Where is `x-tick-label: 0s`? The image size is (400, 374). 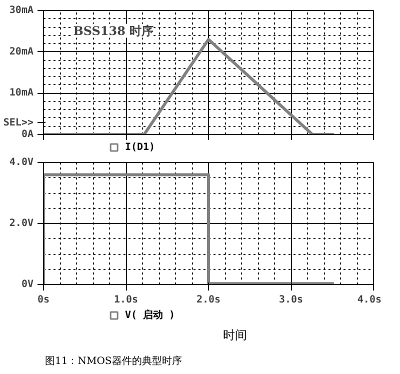 x-tick-label: 0s is located at coordinates (43, 300).